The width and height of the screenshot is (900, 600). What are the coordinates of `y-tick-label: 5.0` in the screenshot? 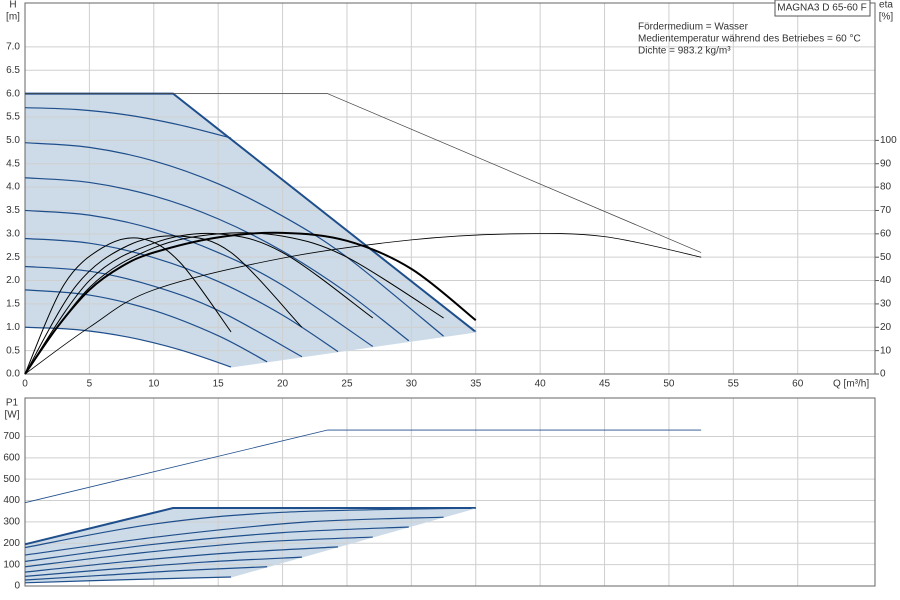 It's located at (13, 140).